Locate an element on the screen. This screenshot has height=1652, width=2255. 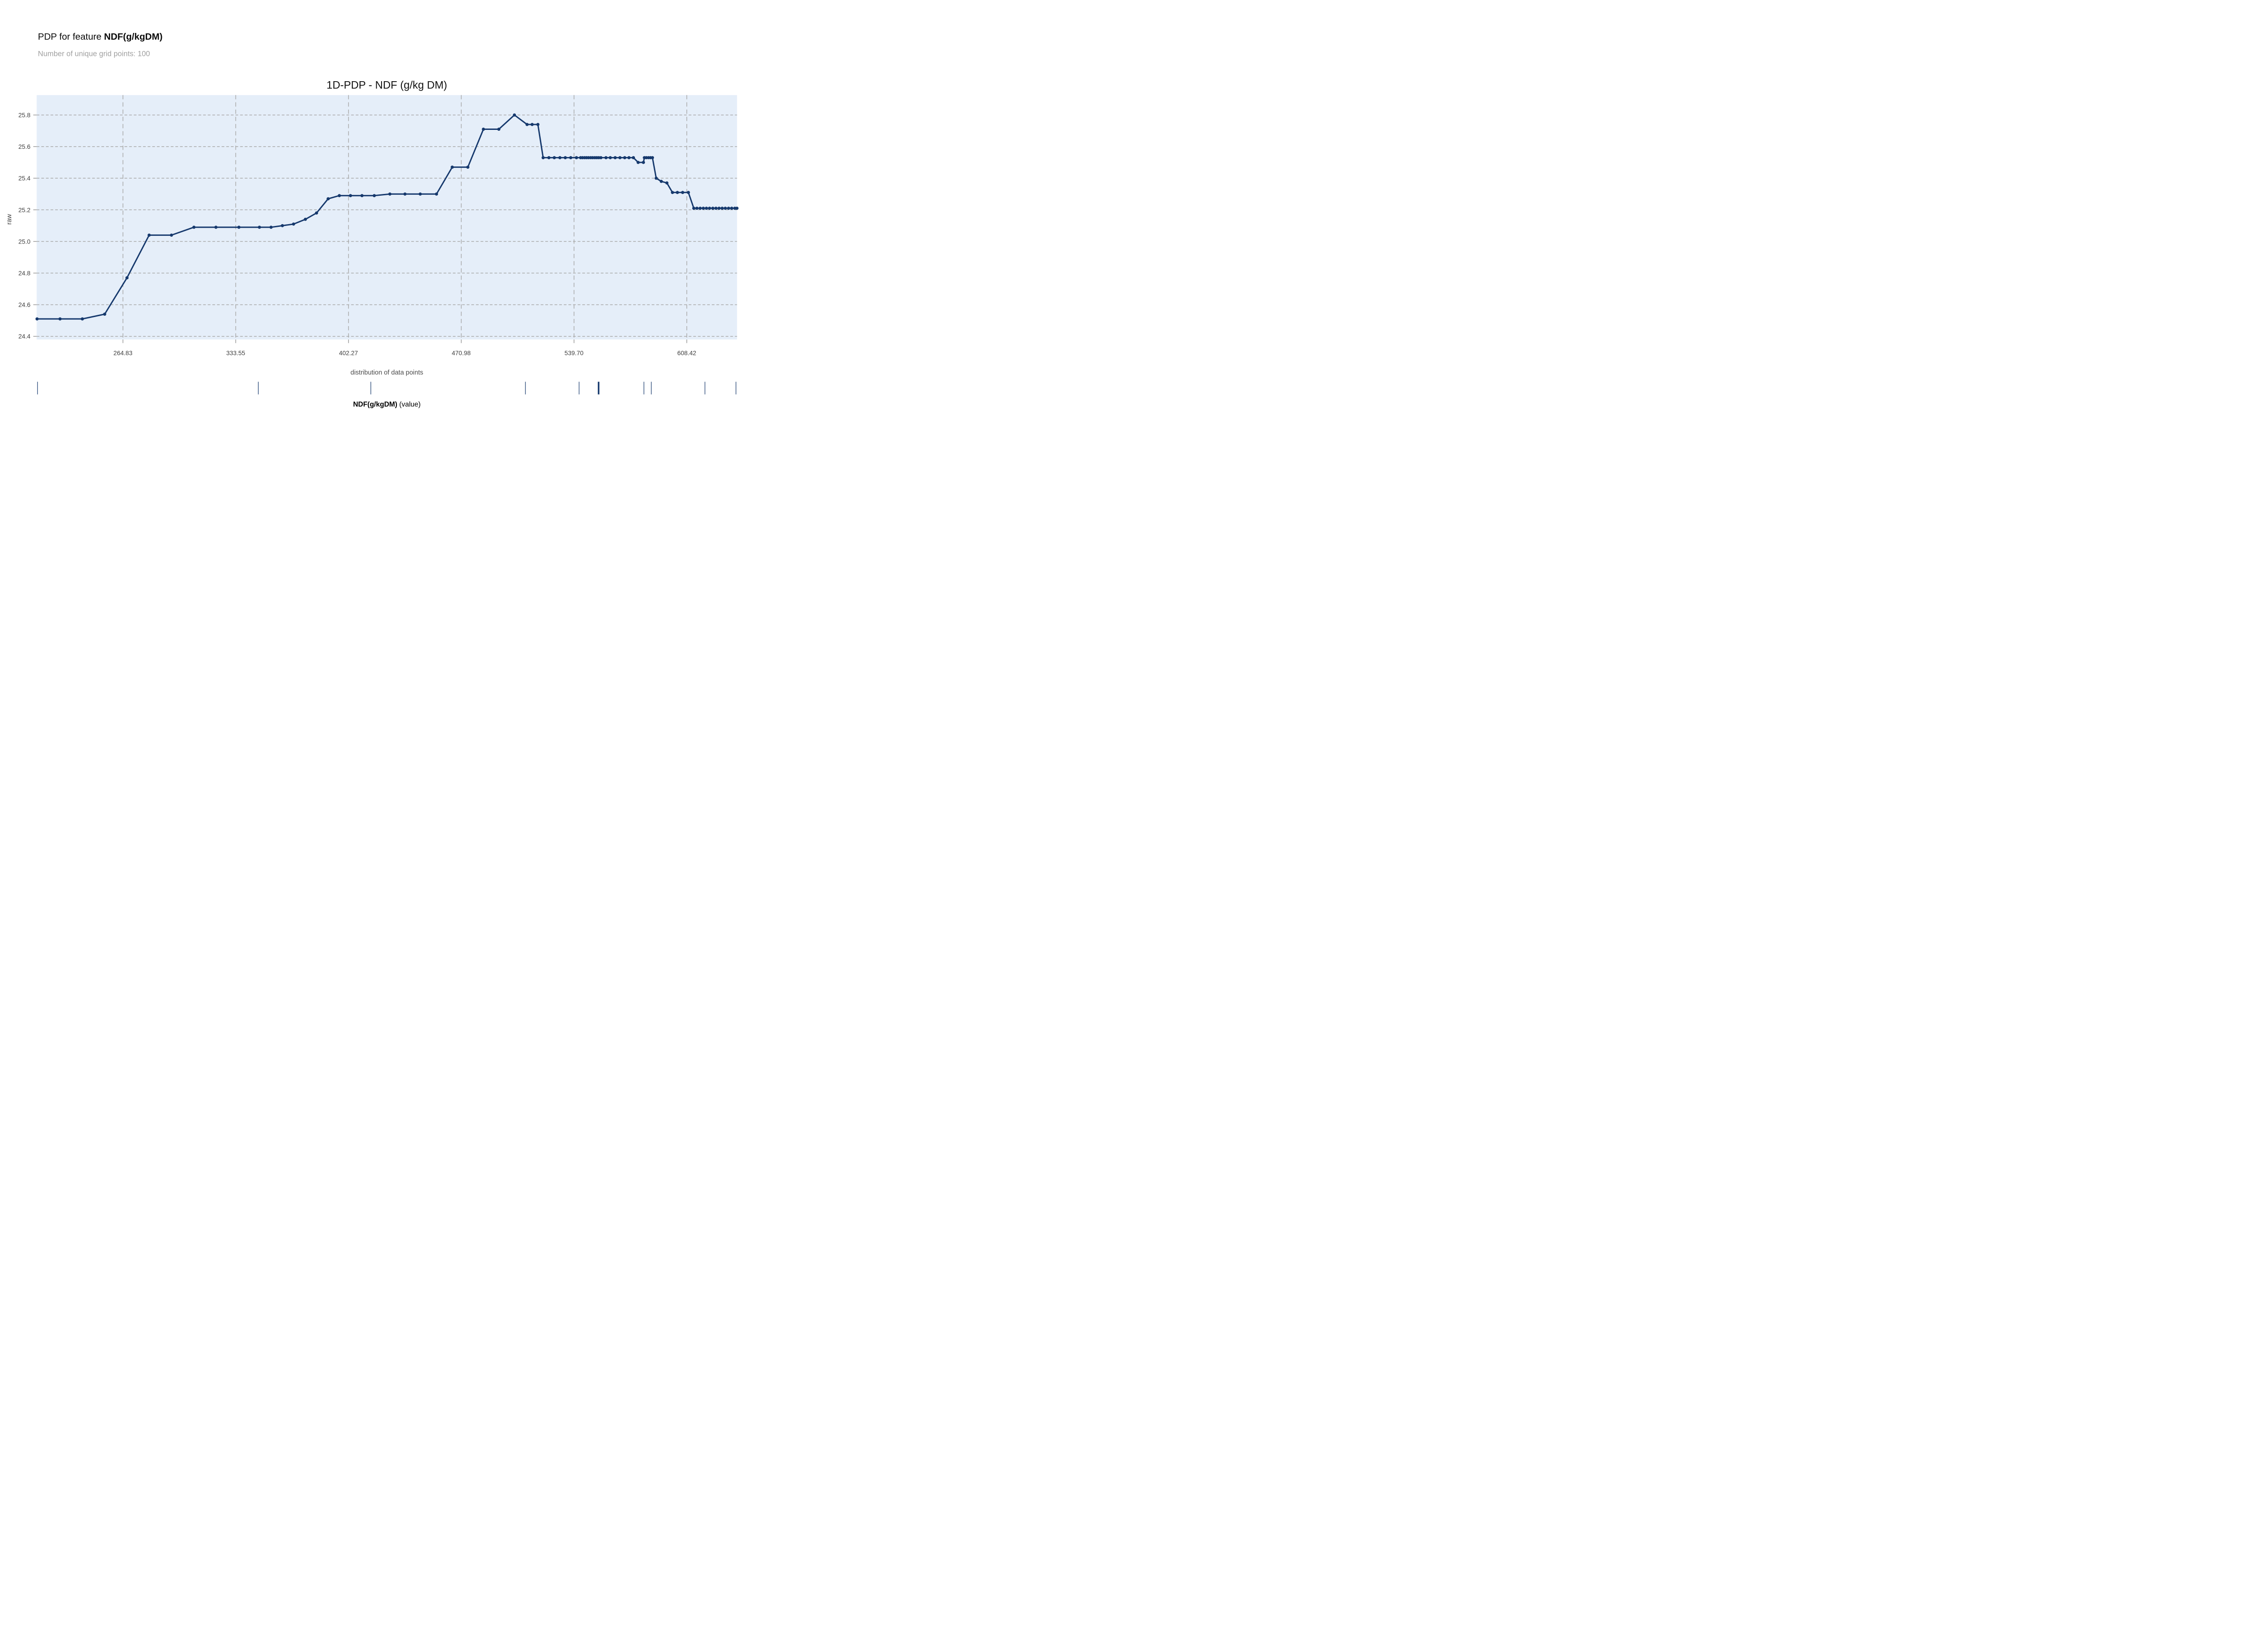
rug-title: distribution of data points is located at coordinates (386, 373).